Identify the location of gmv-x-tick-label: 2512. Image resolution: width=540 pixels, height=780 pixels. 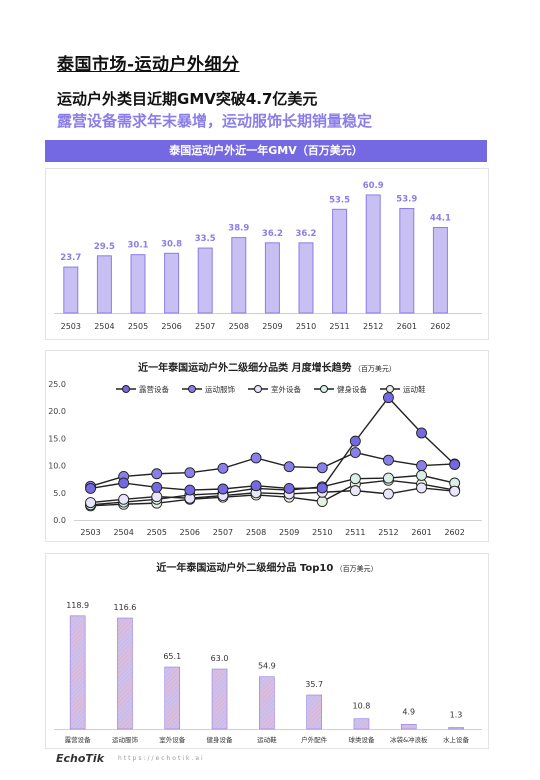
(373, 326).